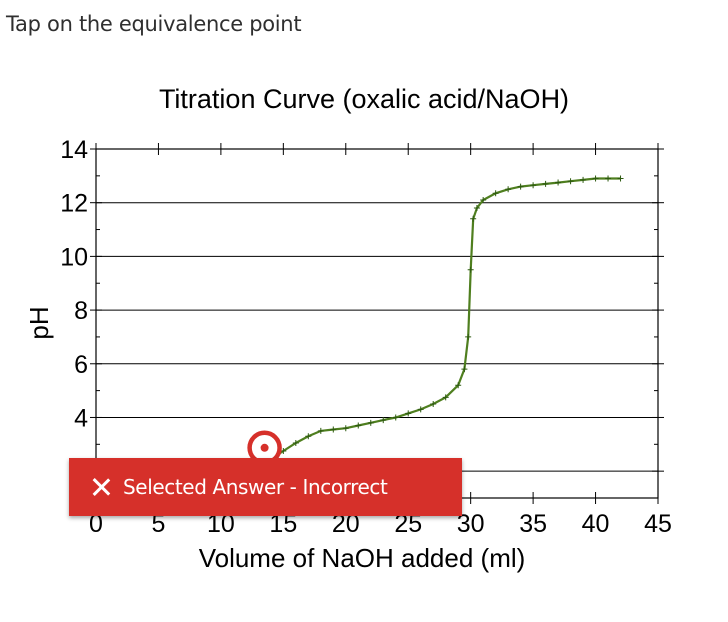 This screenshot has width=728, height=622. Describe the element at coordinates (81, 311) in the screenshot. I see `y-tick-label: 8` at that location.